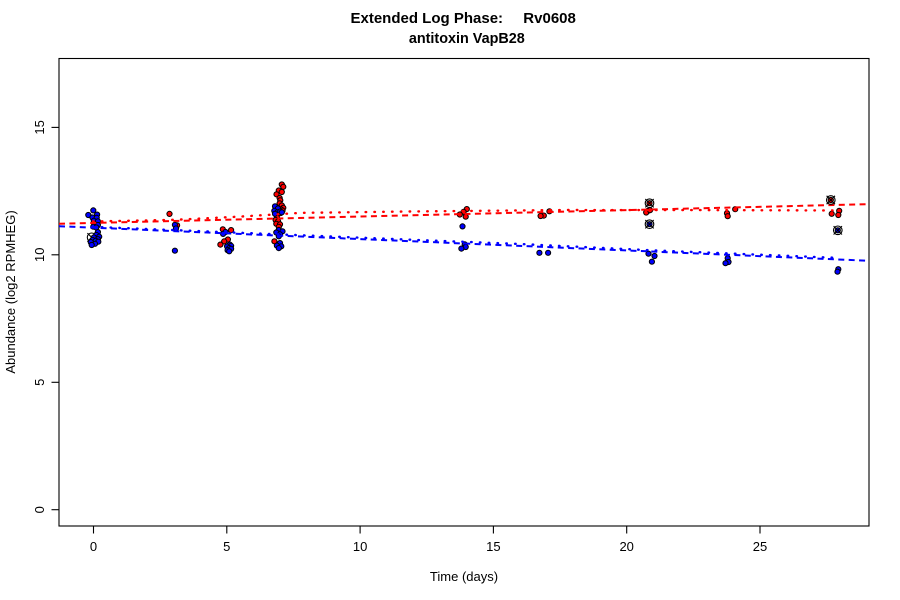  I want to click on svg-text: Rv0608, so click(549, 18).